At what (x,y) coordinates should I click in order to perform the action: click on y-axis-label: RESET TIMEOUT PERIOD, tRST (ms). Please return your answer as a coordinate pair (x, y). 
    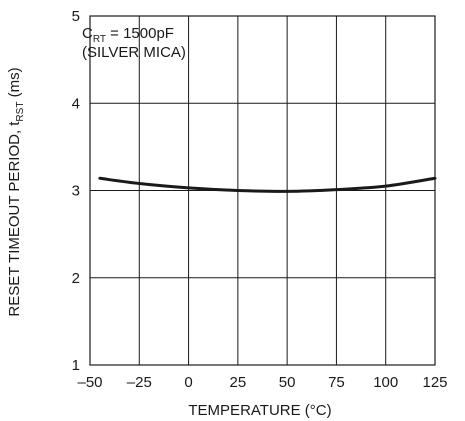
    Looking at the image, I should click on (16, 191).